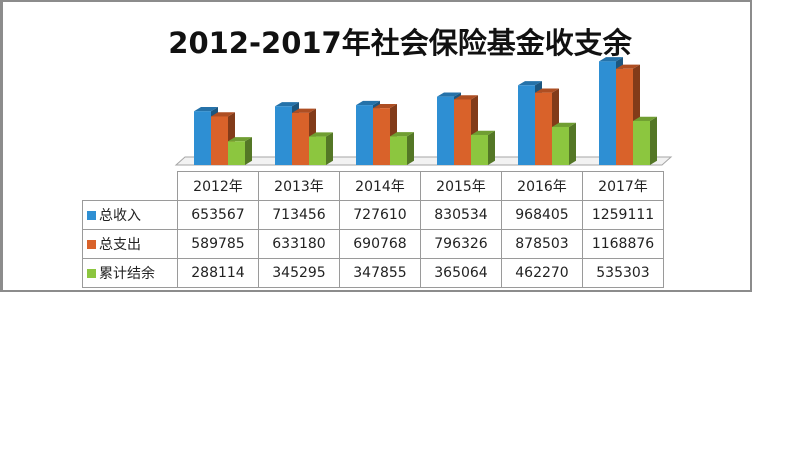 Image resolution: width=800 pixels, height=450 pixels. Describe the element at coordinates (623, 186) in the screenshot. I see `category-label: 2017年` at that location.